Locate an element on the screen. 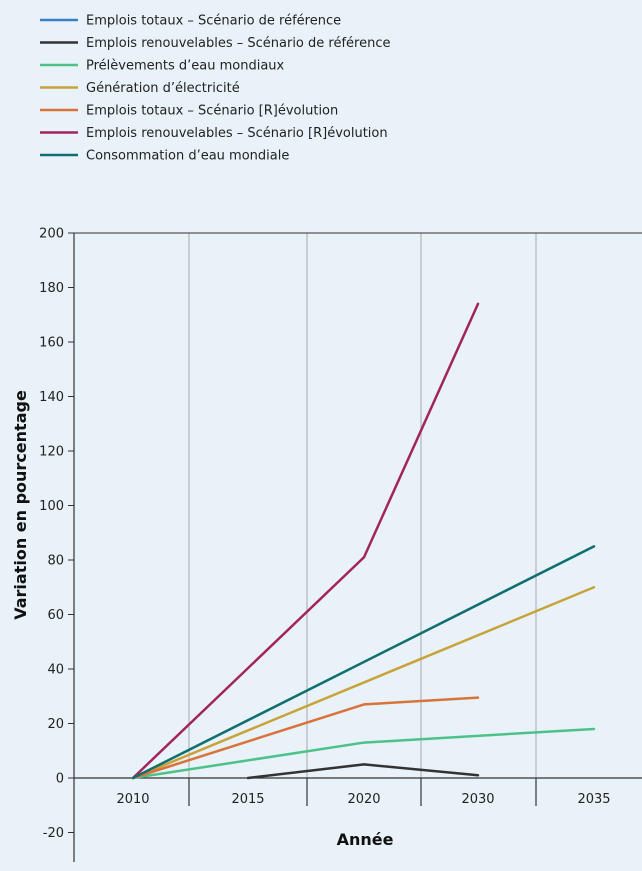 Image resolution: width=642 pixels, height=871 pixels. y-tick-label: 180 is located at coordinates (51, 288).